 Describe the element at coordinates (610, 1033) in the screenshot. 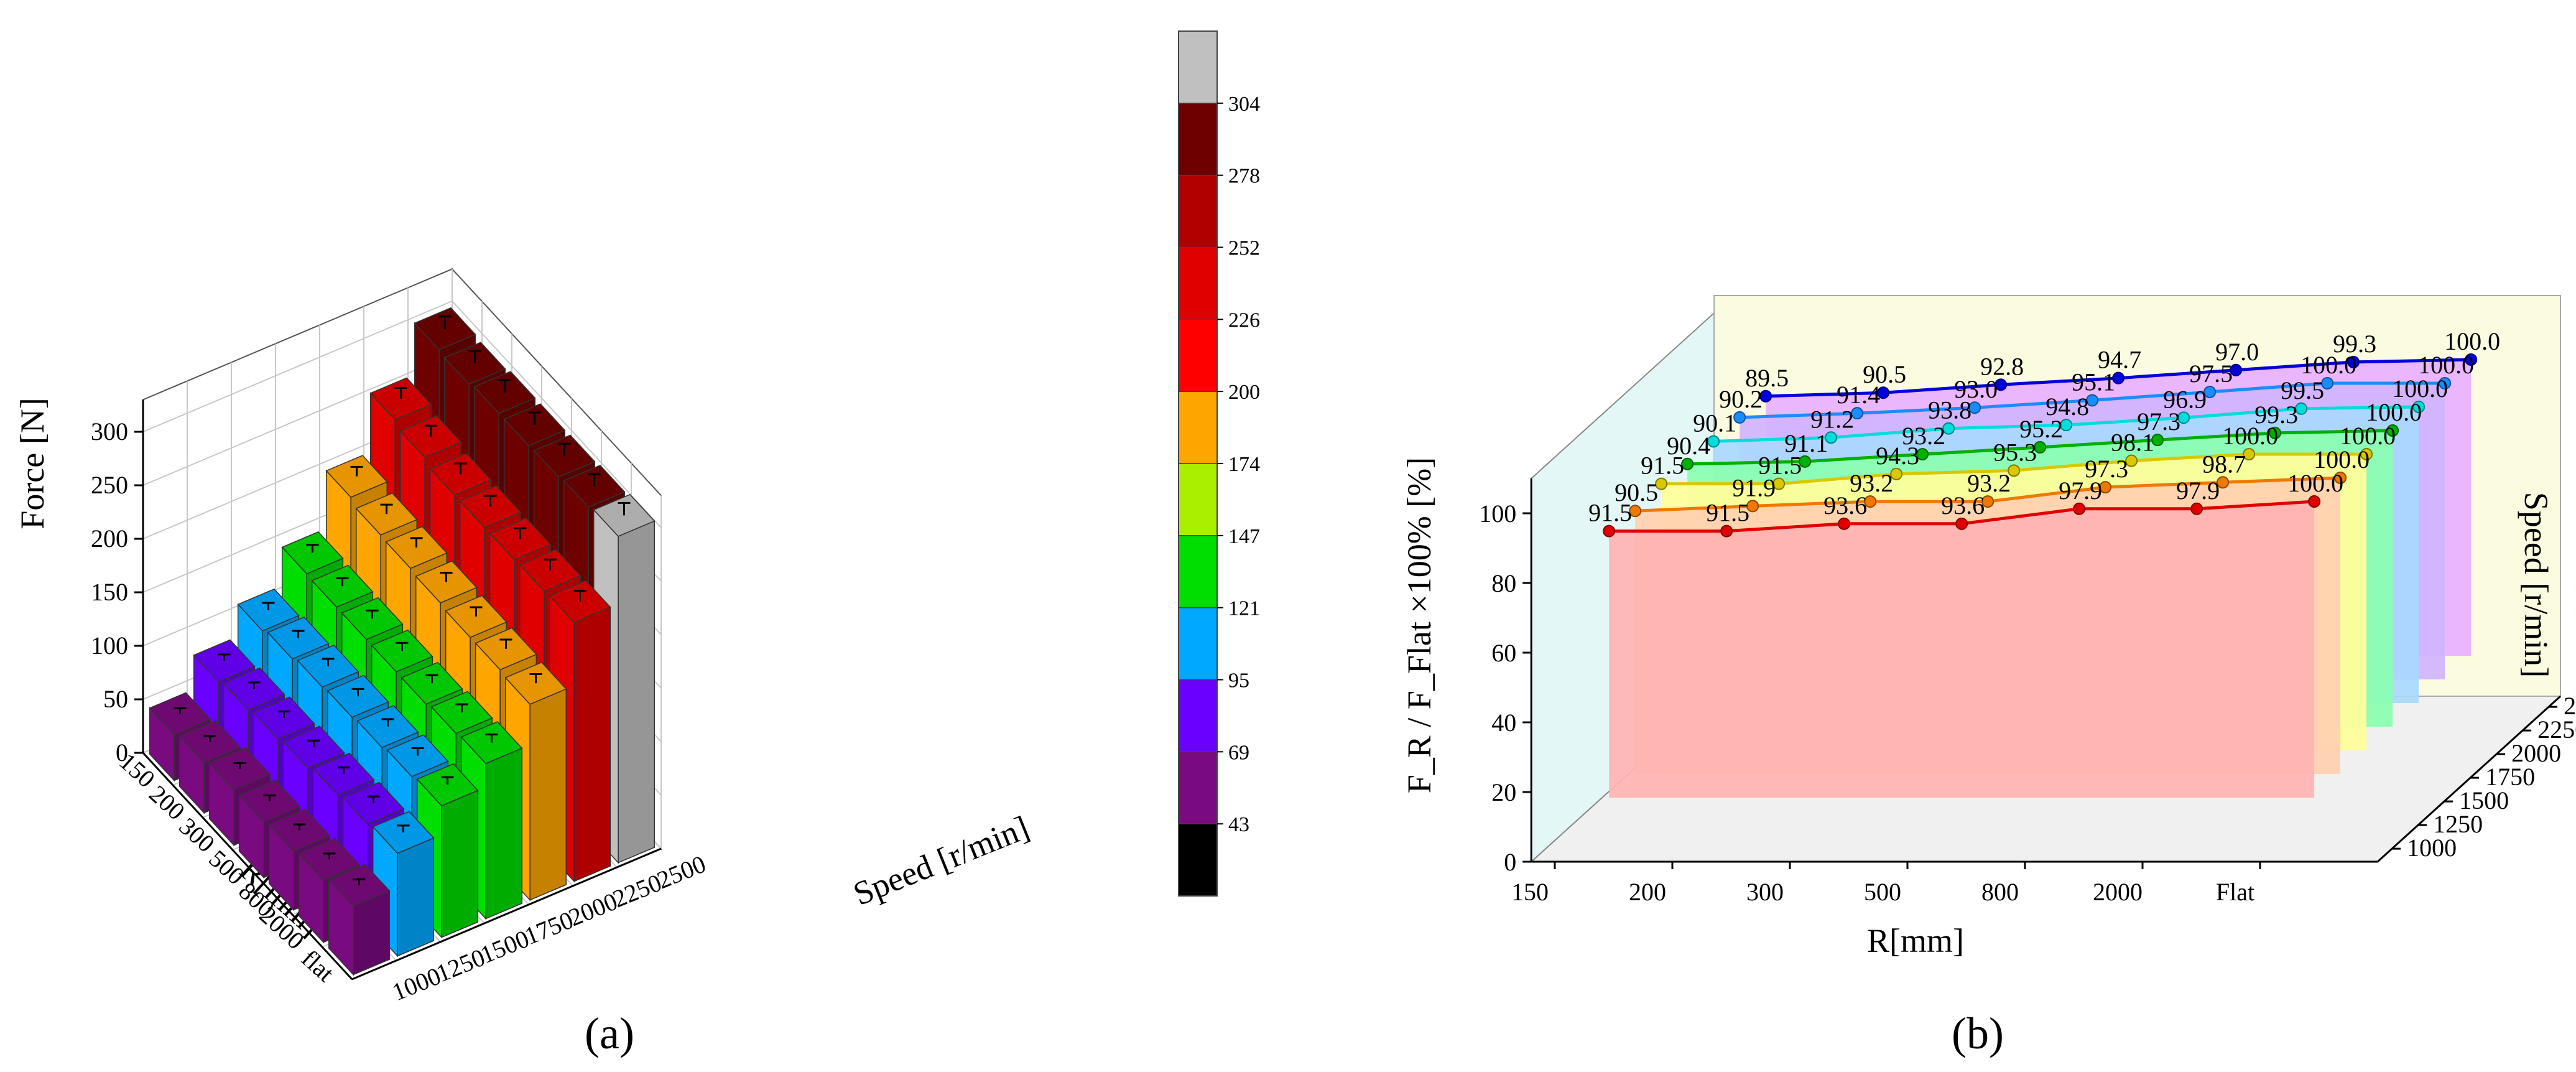

I see `panel-label-a: (a)` at that location.